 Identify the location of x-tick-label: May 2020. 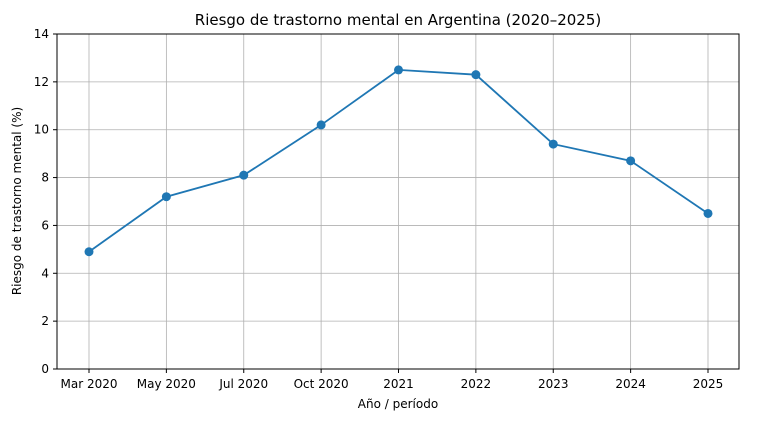
(166, 384).